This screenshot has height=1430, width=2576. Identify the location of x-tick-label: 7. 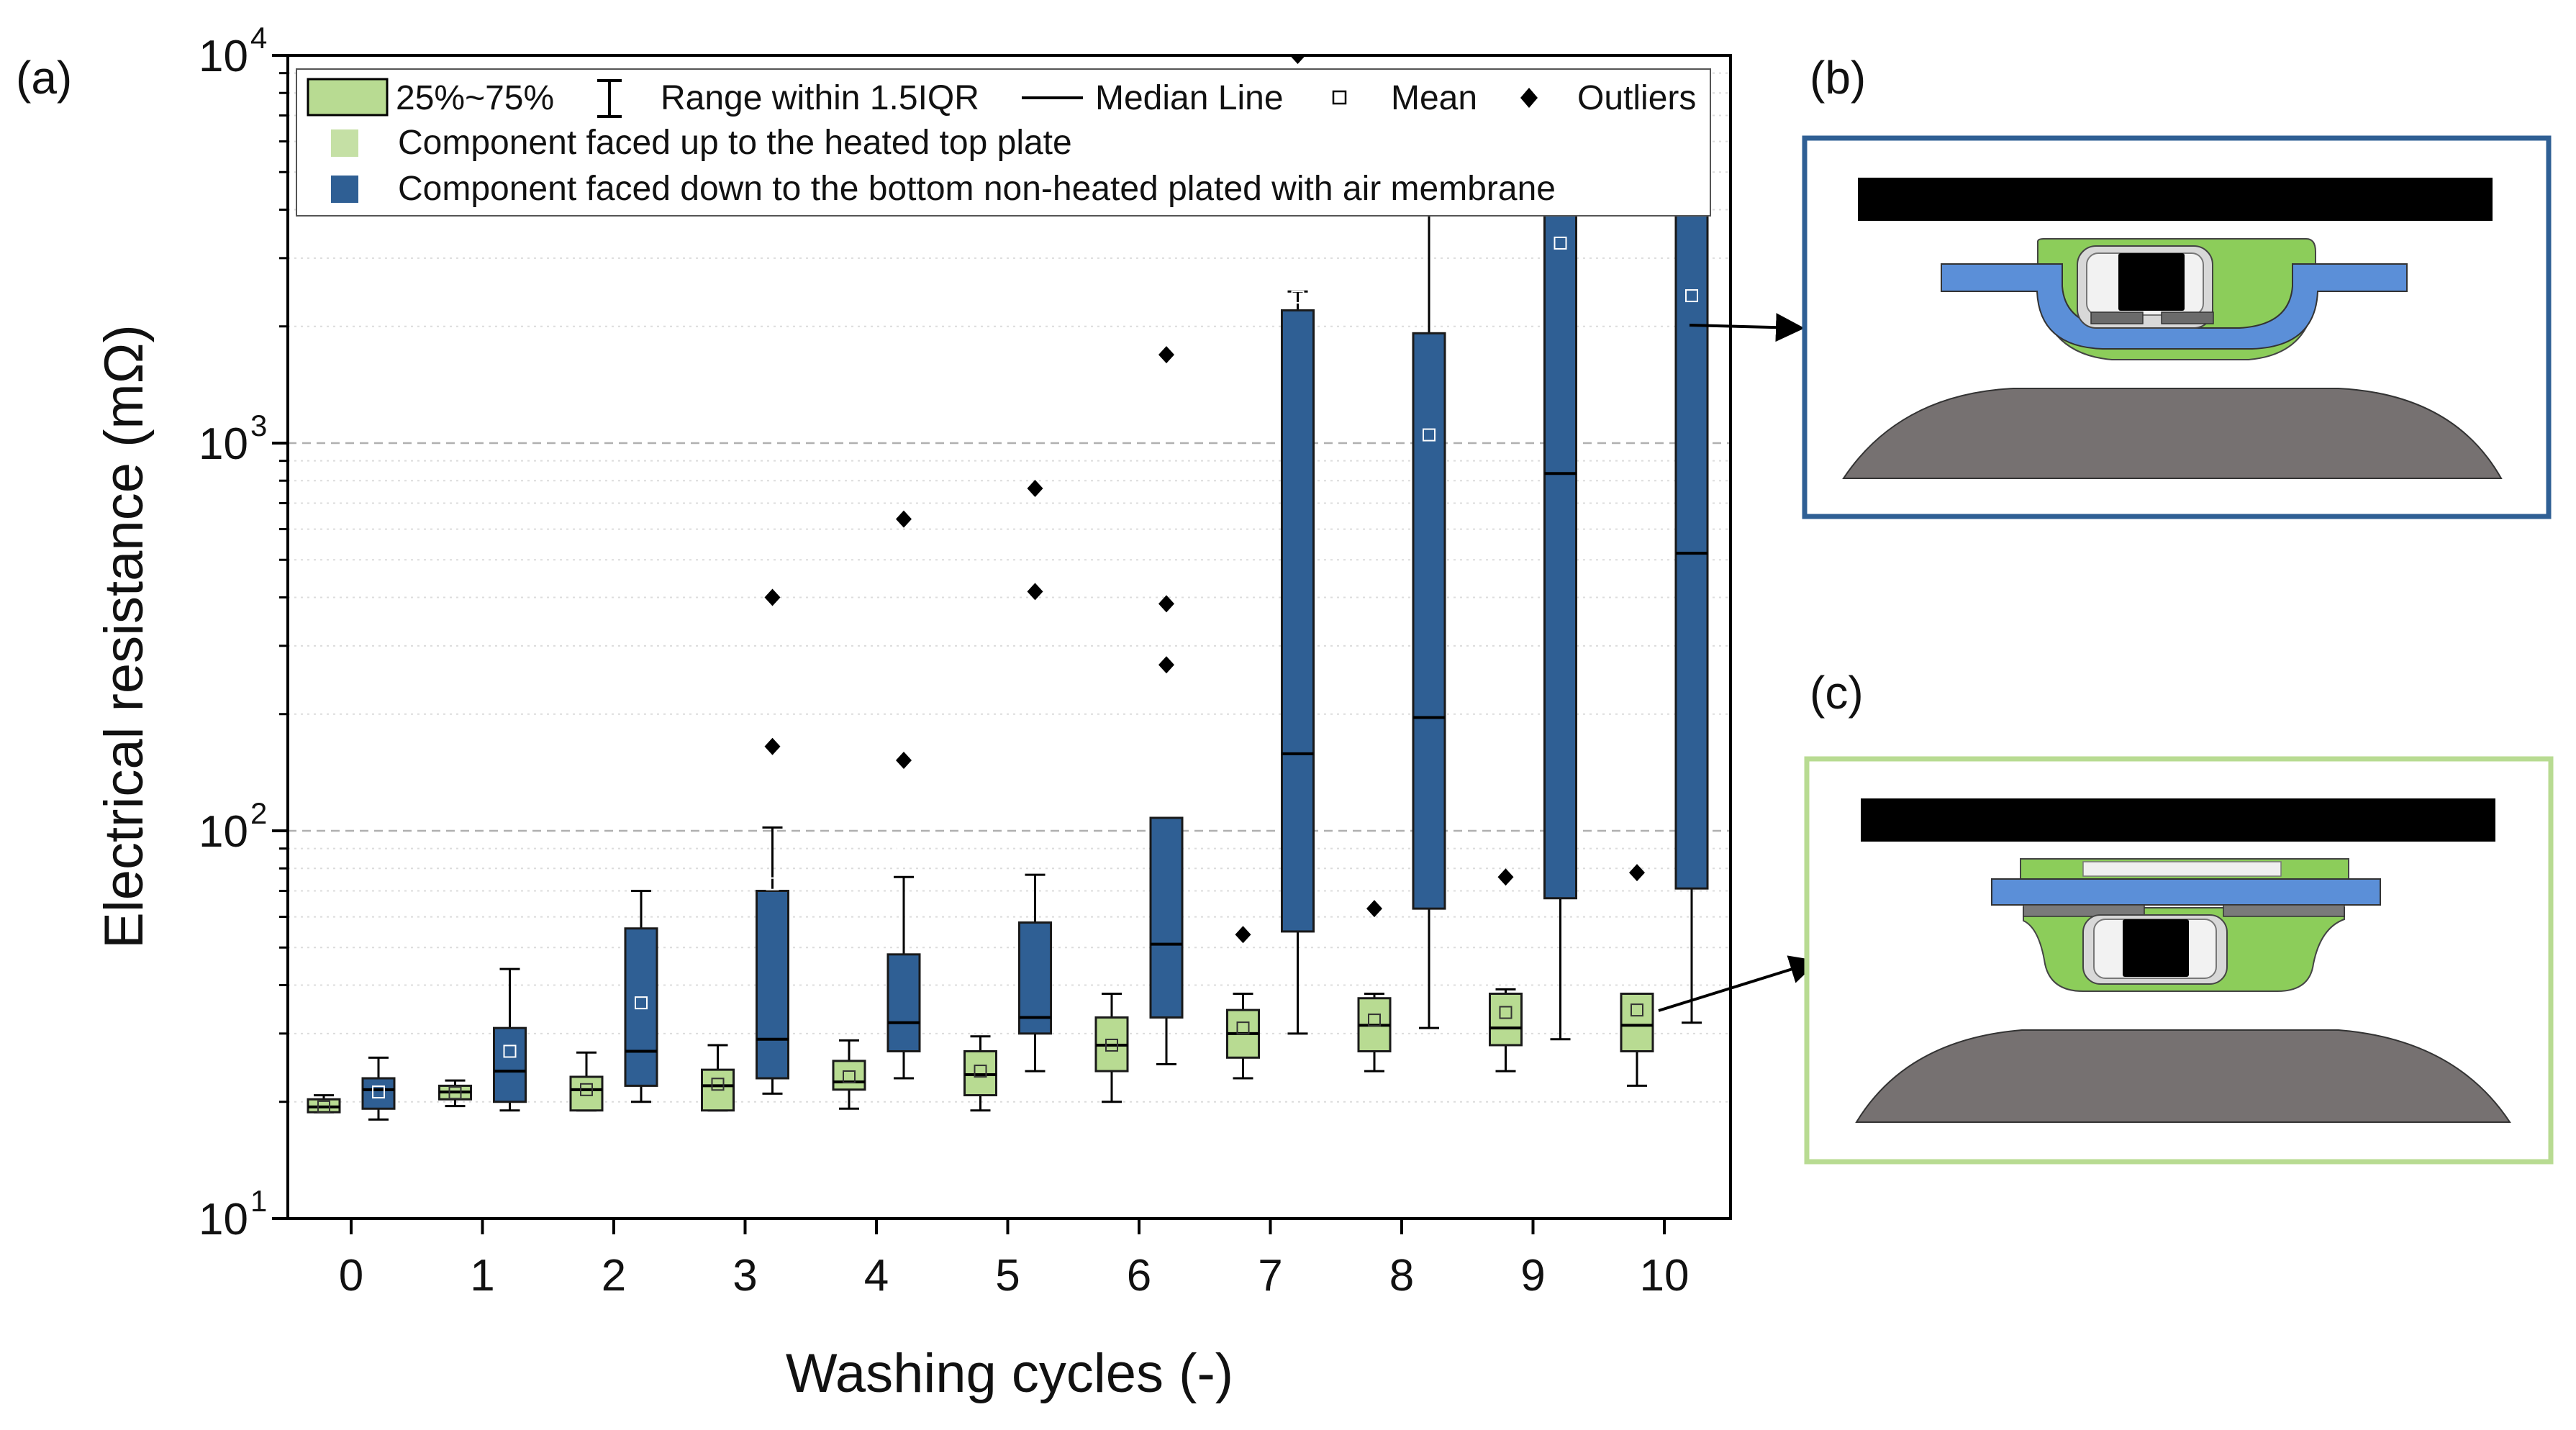
(1270, 1276).